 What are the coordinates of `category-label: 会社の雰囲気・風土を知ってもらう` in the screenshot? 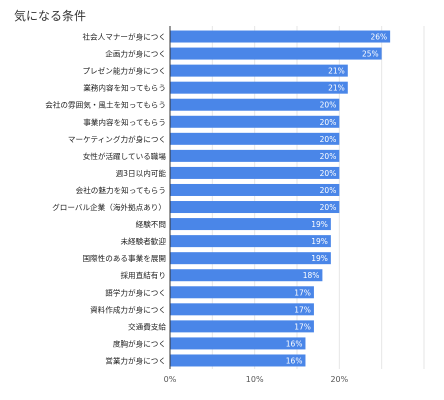 It's located at (105, 105).